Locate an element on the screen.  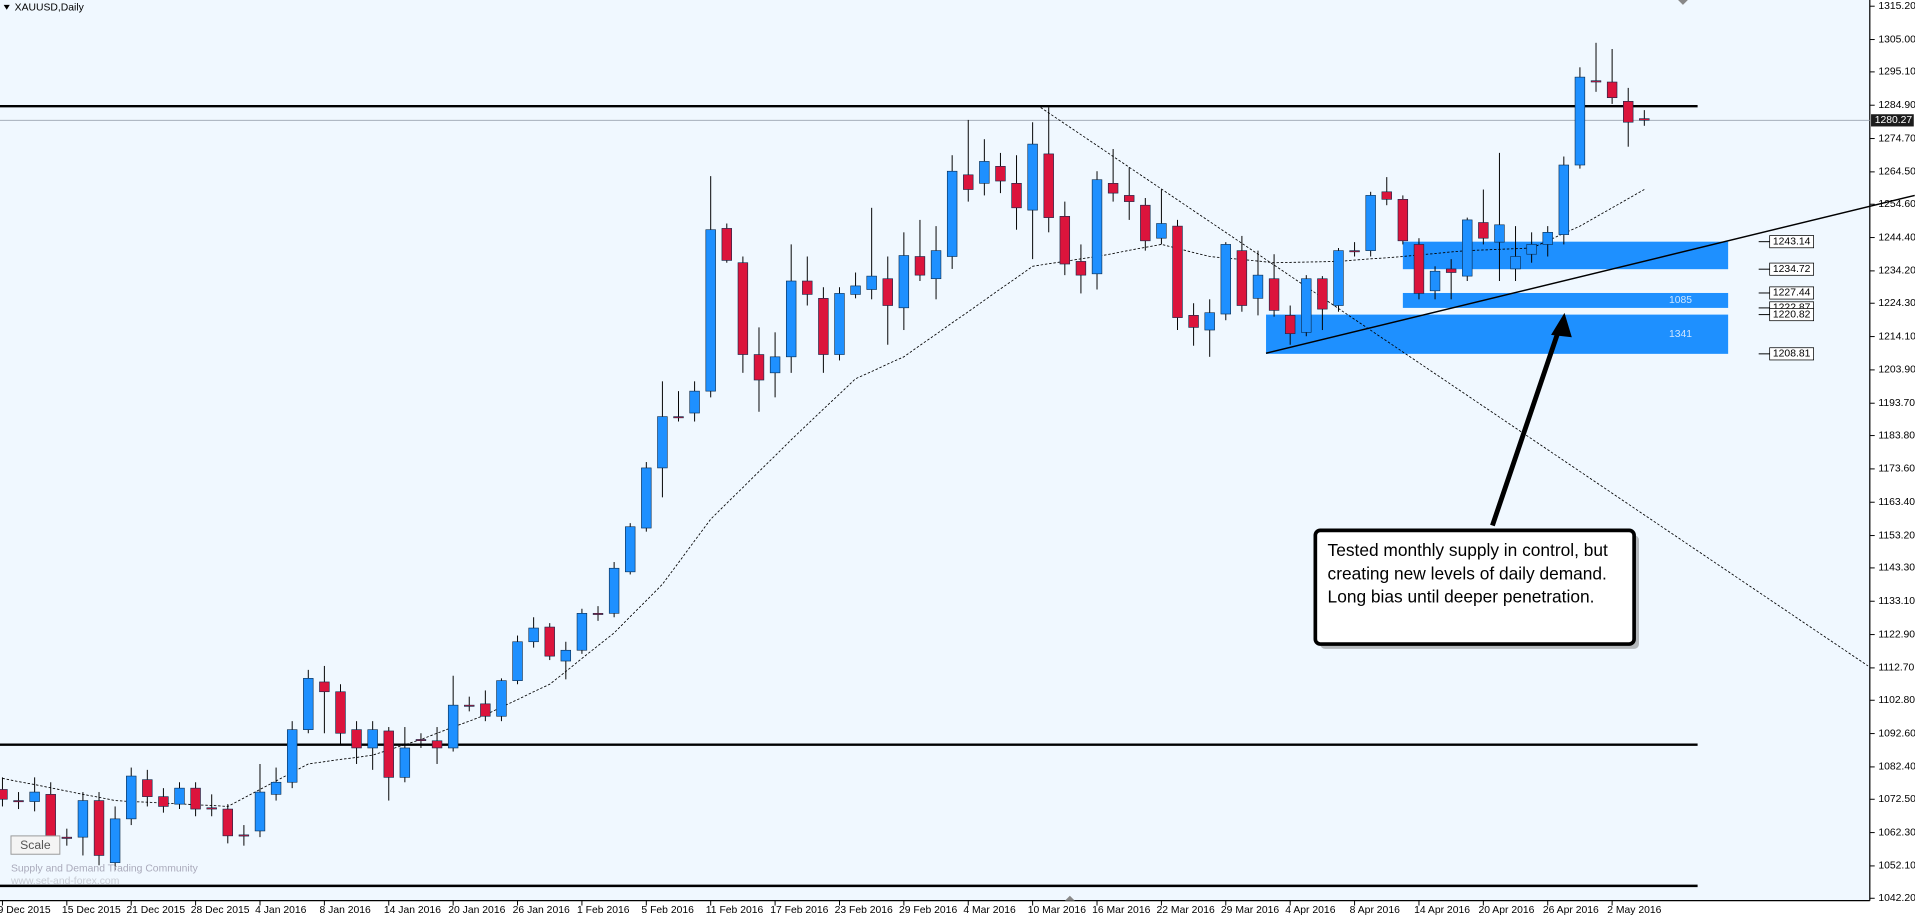
scale-button is located at coordinates (35, 845).